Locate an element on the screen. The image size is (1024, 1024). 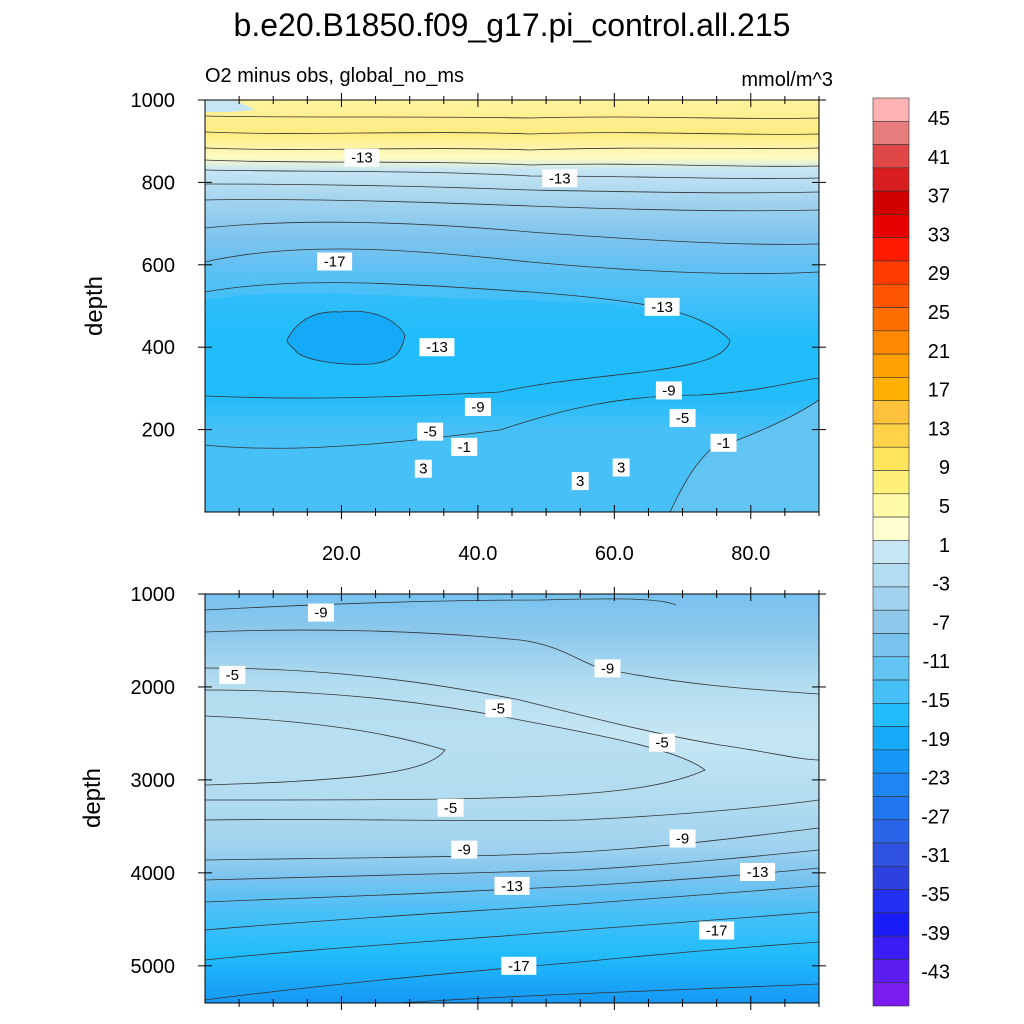
x-tick-label: 60.0 is located at coordinates (614, 554).